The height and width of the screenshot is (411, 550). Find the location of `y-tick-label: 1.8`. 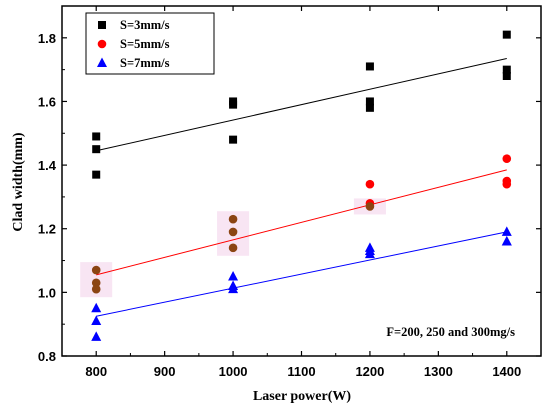

y-tick-label: 1.8 is located at coordinates (47, 38).